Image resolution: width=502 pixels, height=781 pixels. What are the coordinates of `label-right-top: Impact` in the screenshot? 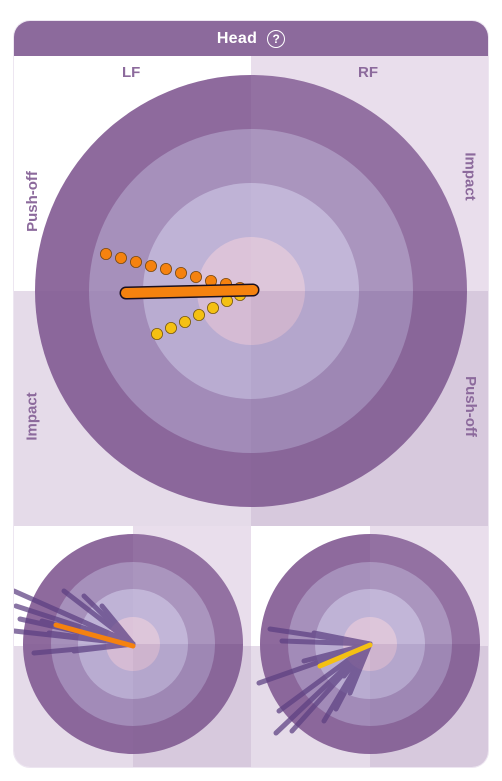 It's located at (470, 176).